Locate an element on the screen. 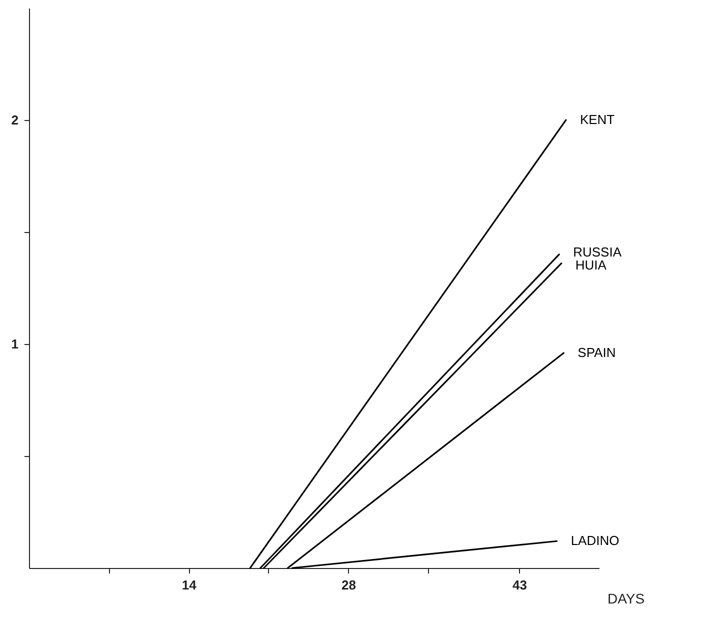  x-tick-label: 14 is located at coordinates (190, 585).